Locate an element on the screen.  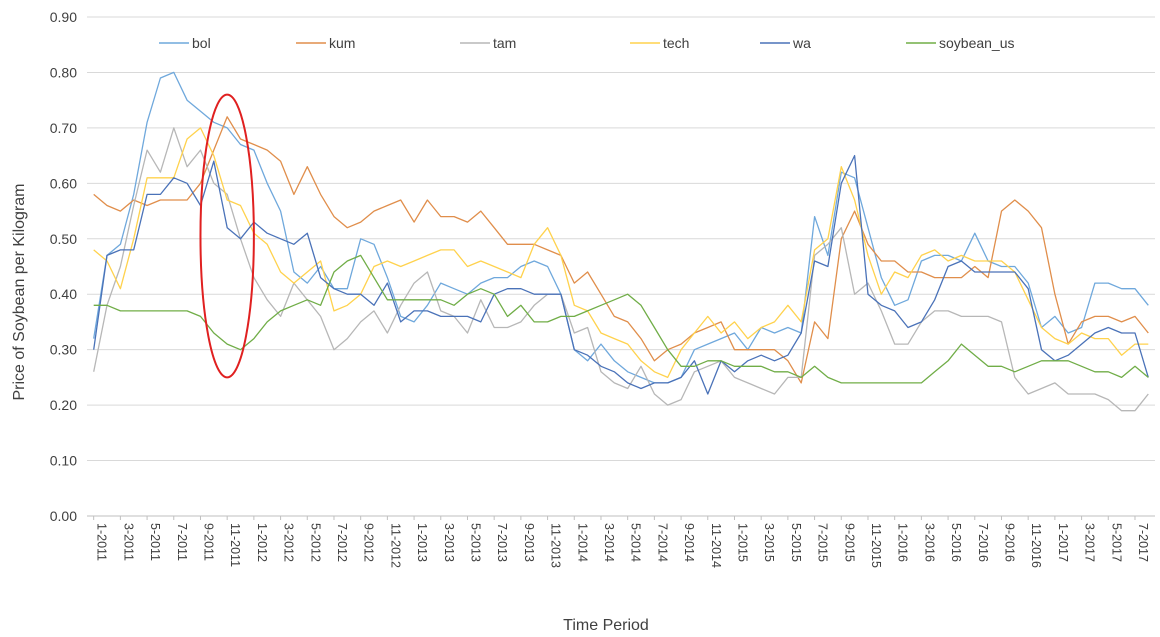
highlight-ellipse is located at coordinates (227, 236).